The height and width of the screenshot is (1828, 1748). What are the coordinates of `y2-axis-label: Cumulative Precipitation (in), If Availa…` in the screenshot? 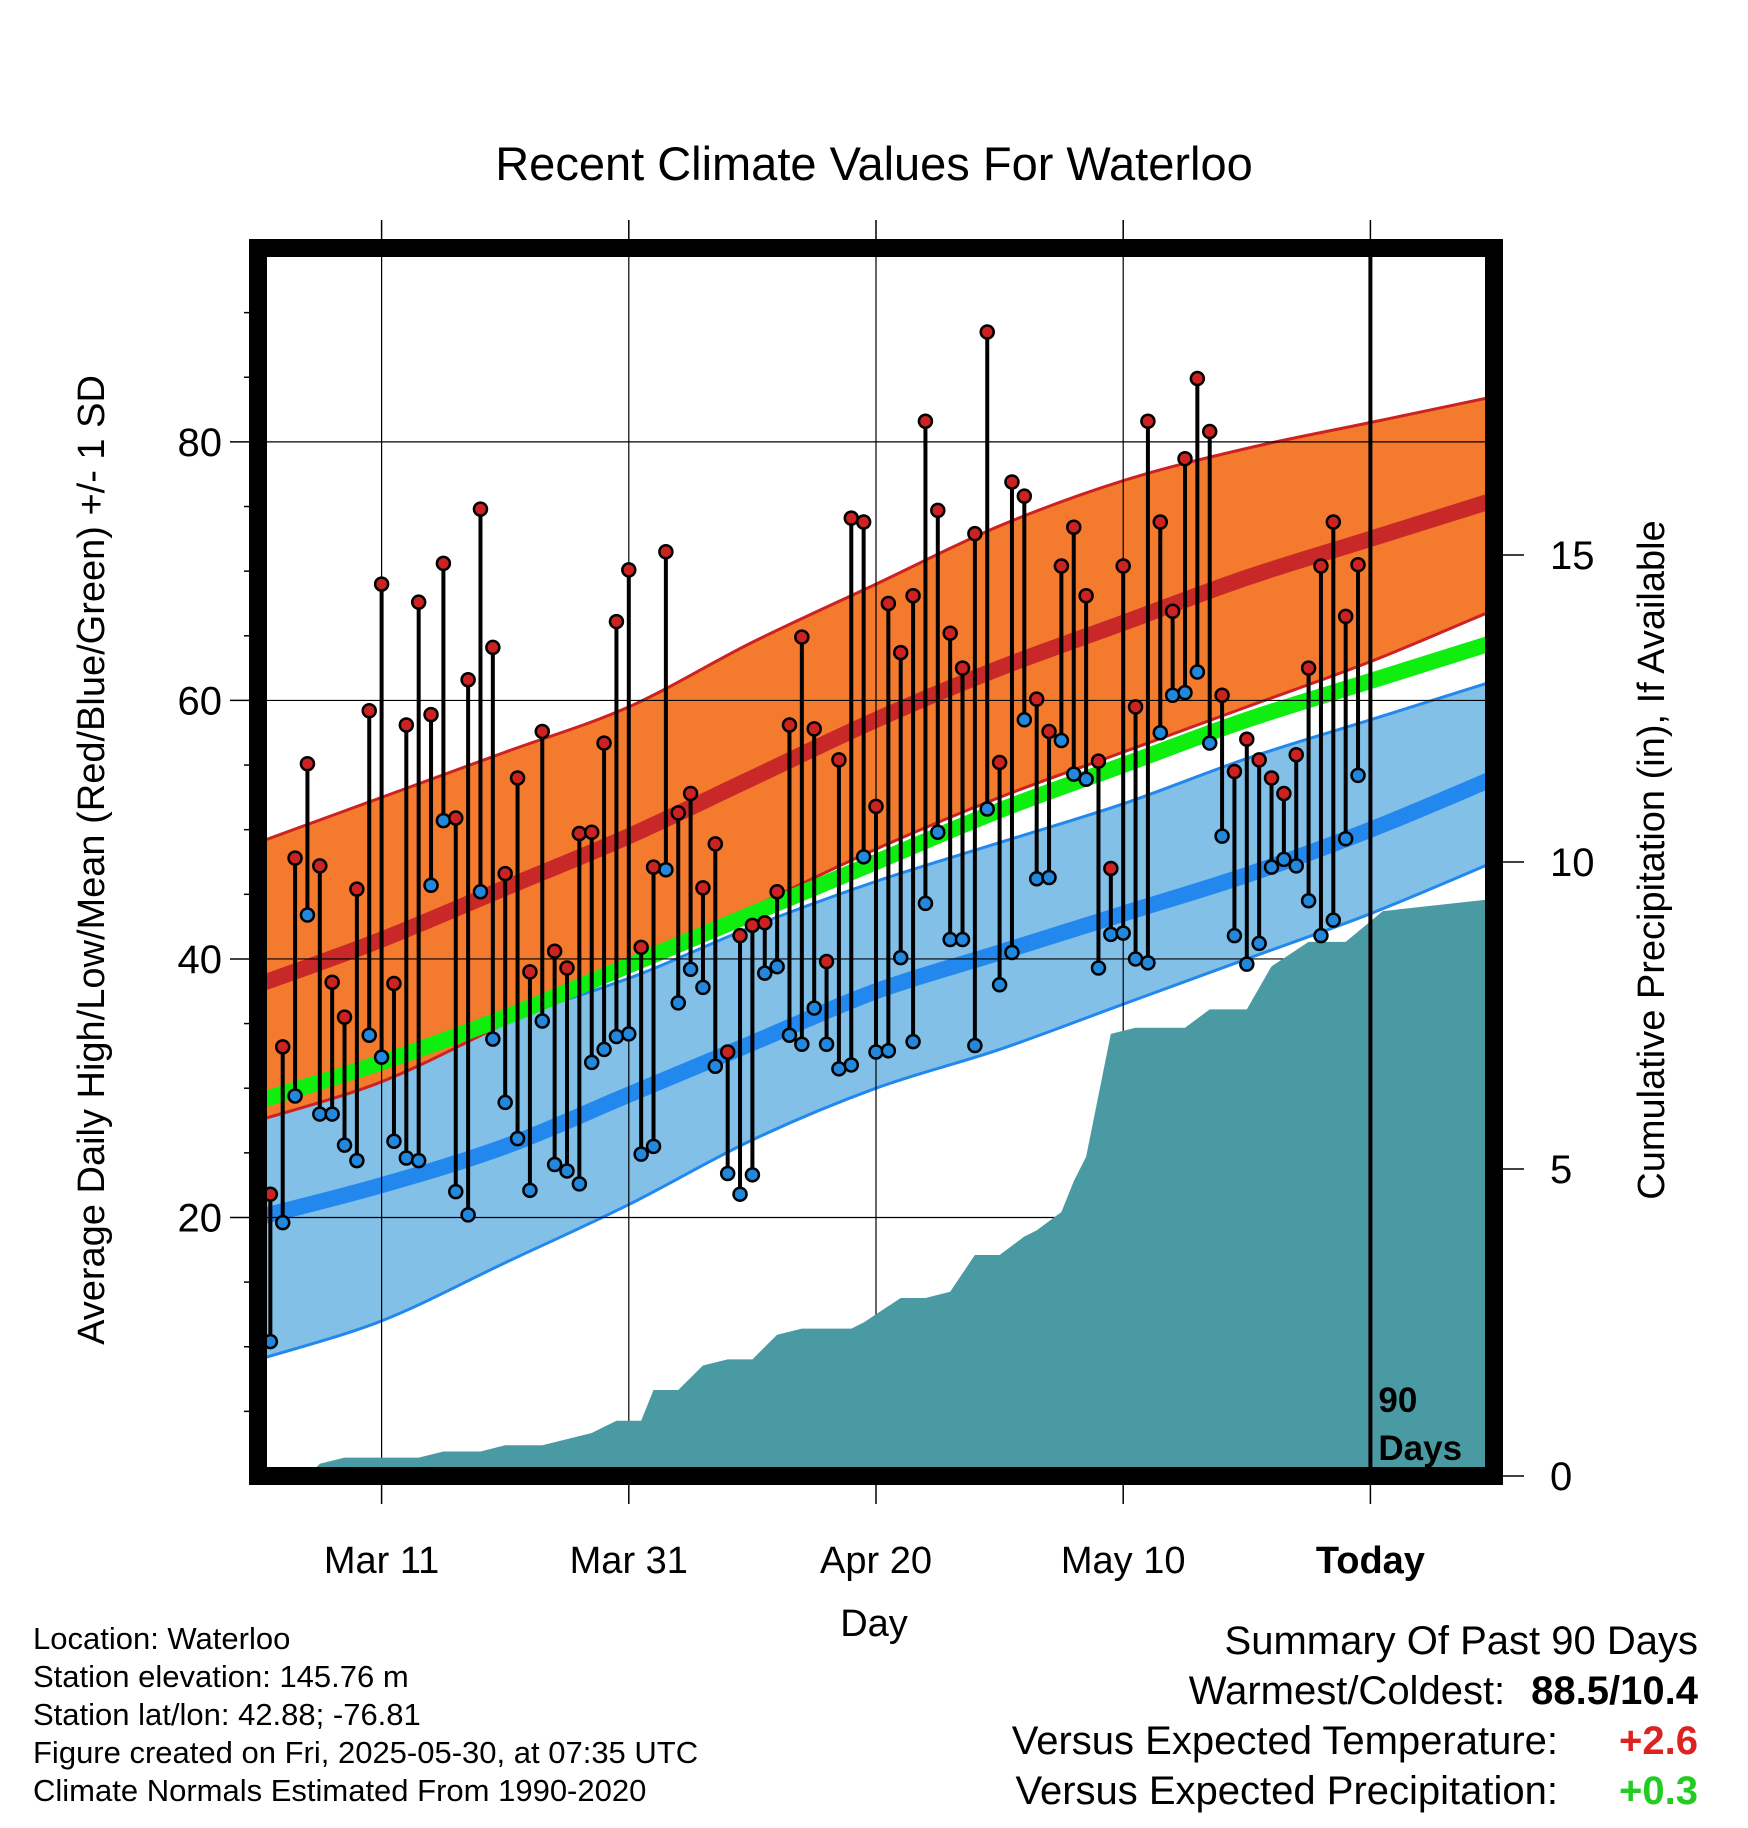 It's located at (1652, 859).